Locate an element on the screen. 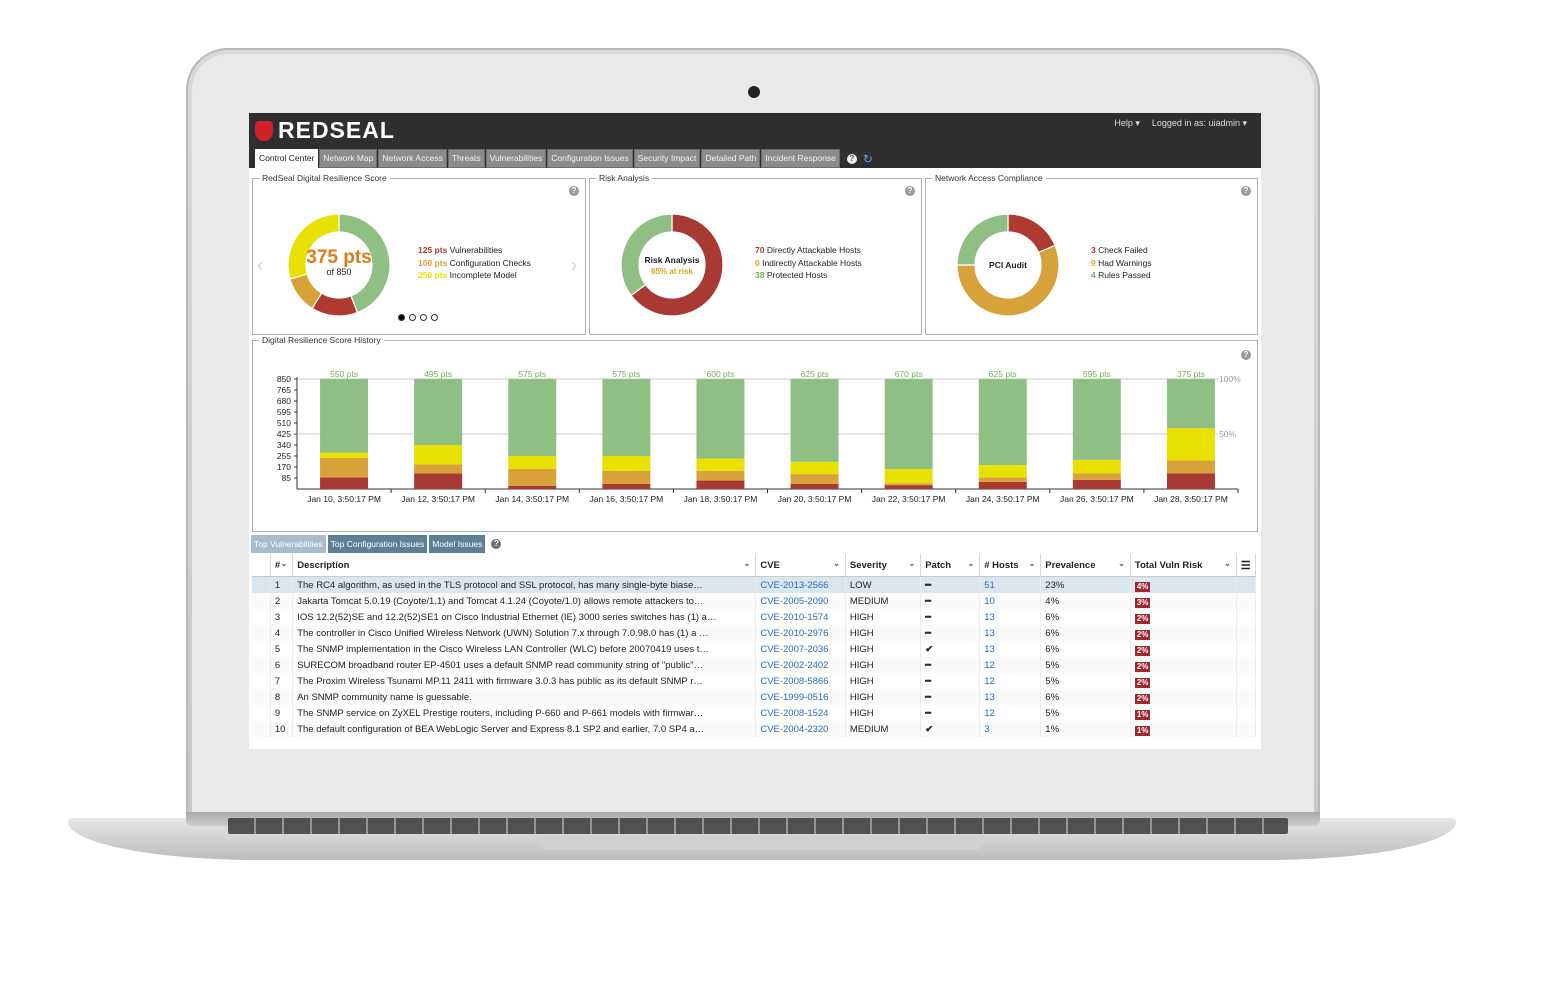 The width and height of the screenshot is (1552, 1004). tab-security-impact: Security Impact is located at coordinates (667, 158).